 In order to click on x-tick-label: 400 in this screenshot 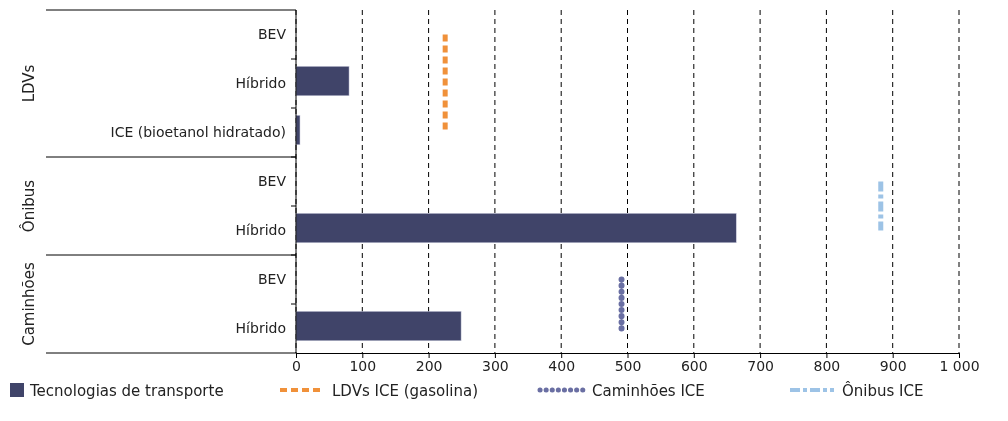, I will do `click(562, 365)`.